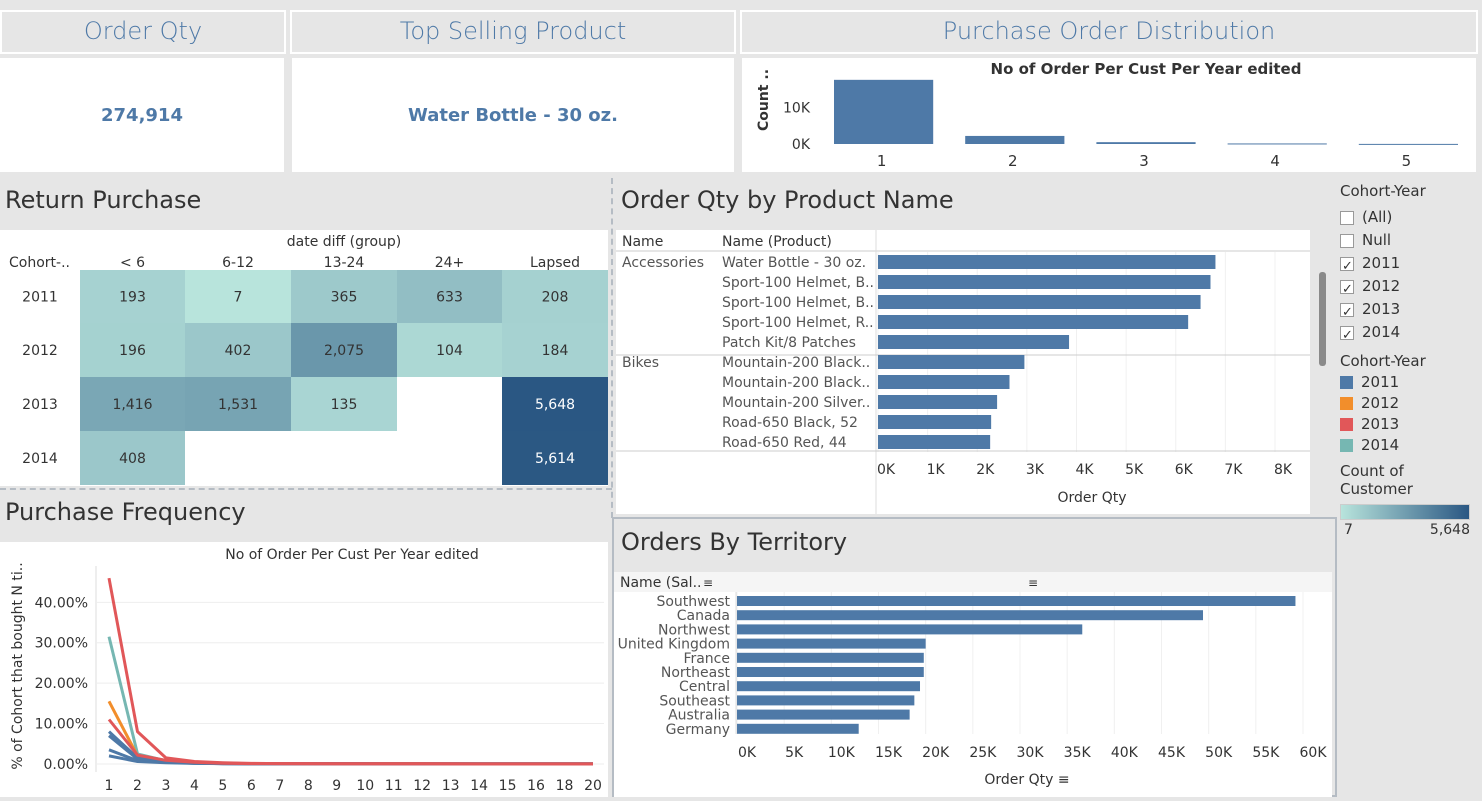  What do you see at coordinates (696, 673) in the screenshot?
I see `territory-label: Northeast` at bounding box center [696, 673].